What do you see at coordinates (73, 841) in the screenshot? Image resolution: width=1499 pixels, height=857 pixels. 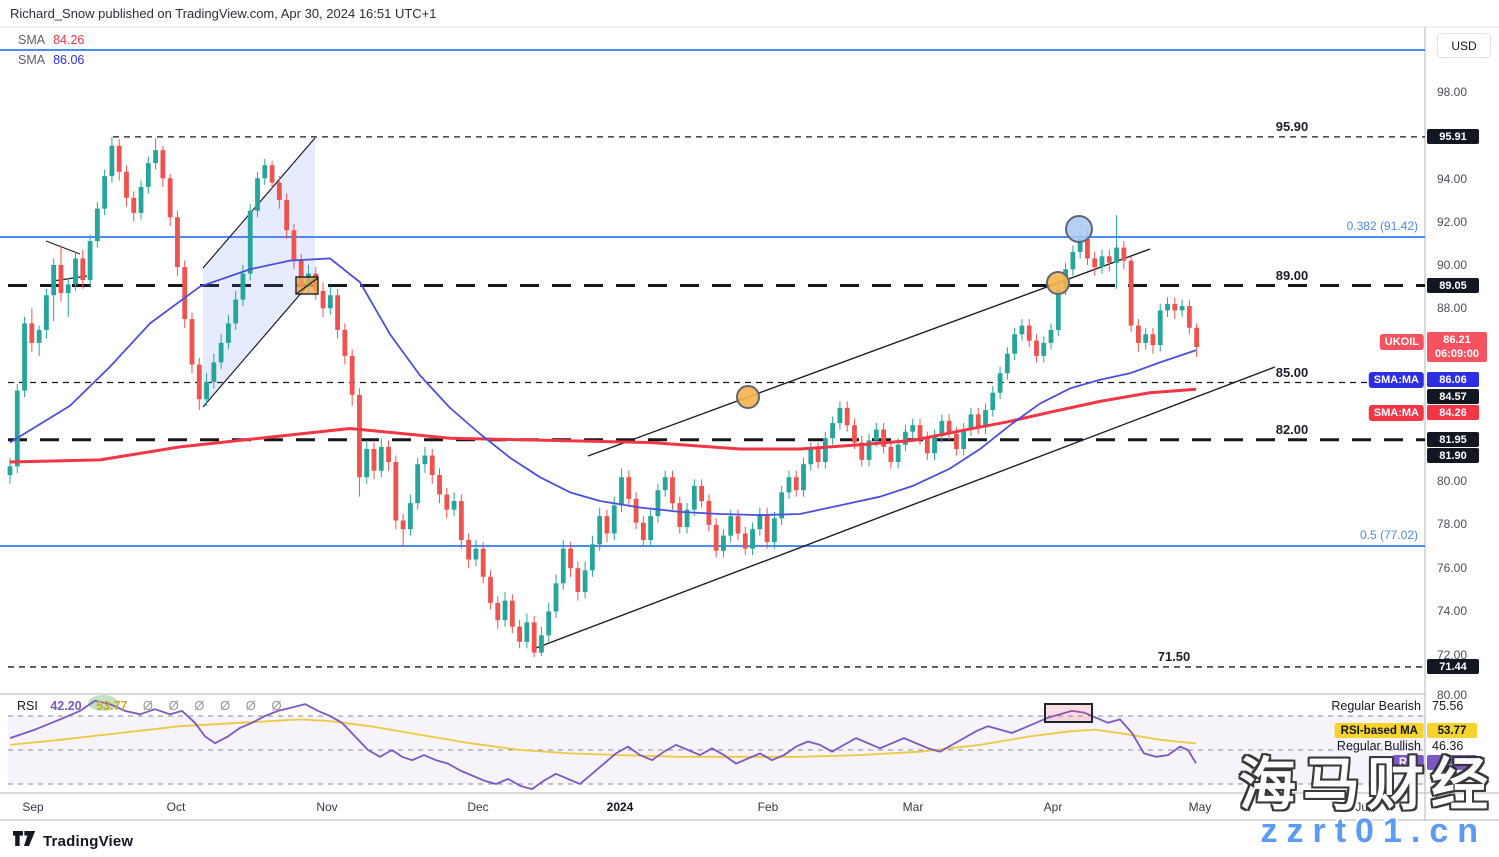 I see `tradingview-logo-link: TradingView` at bounding box center [73, 841].